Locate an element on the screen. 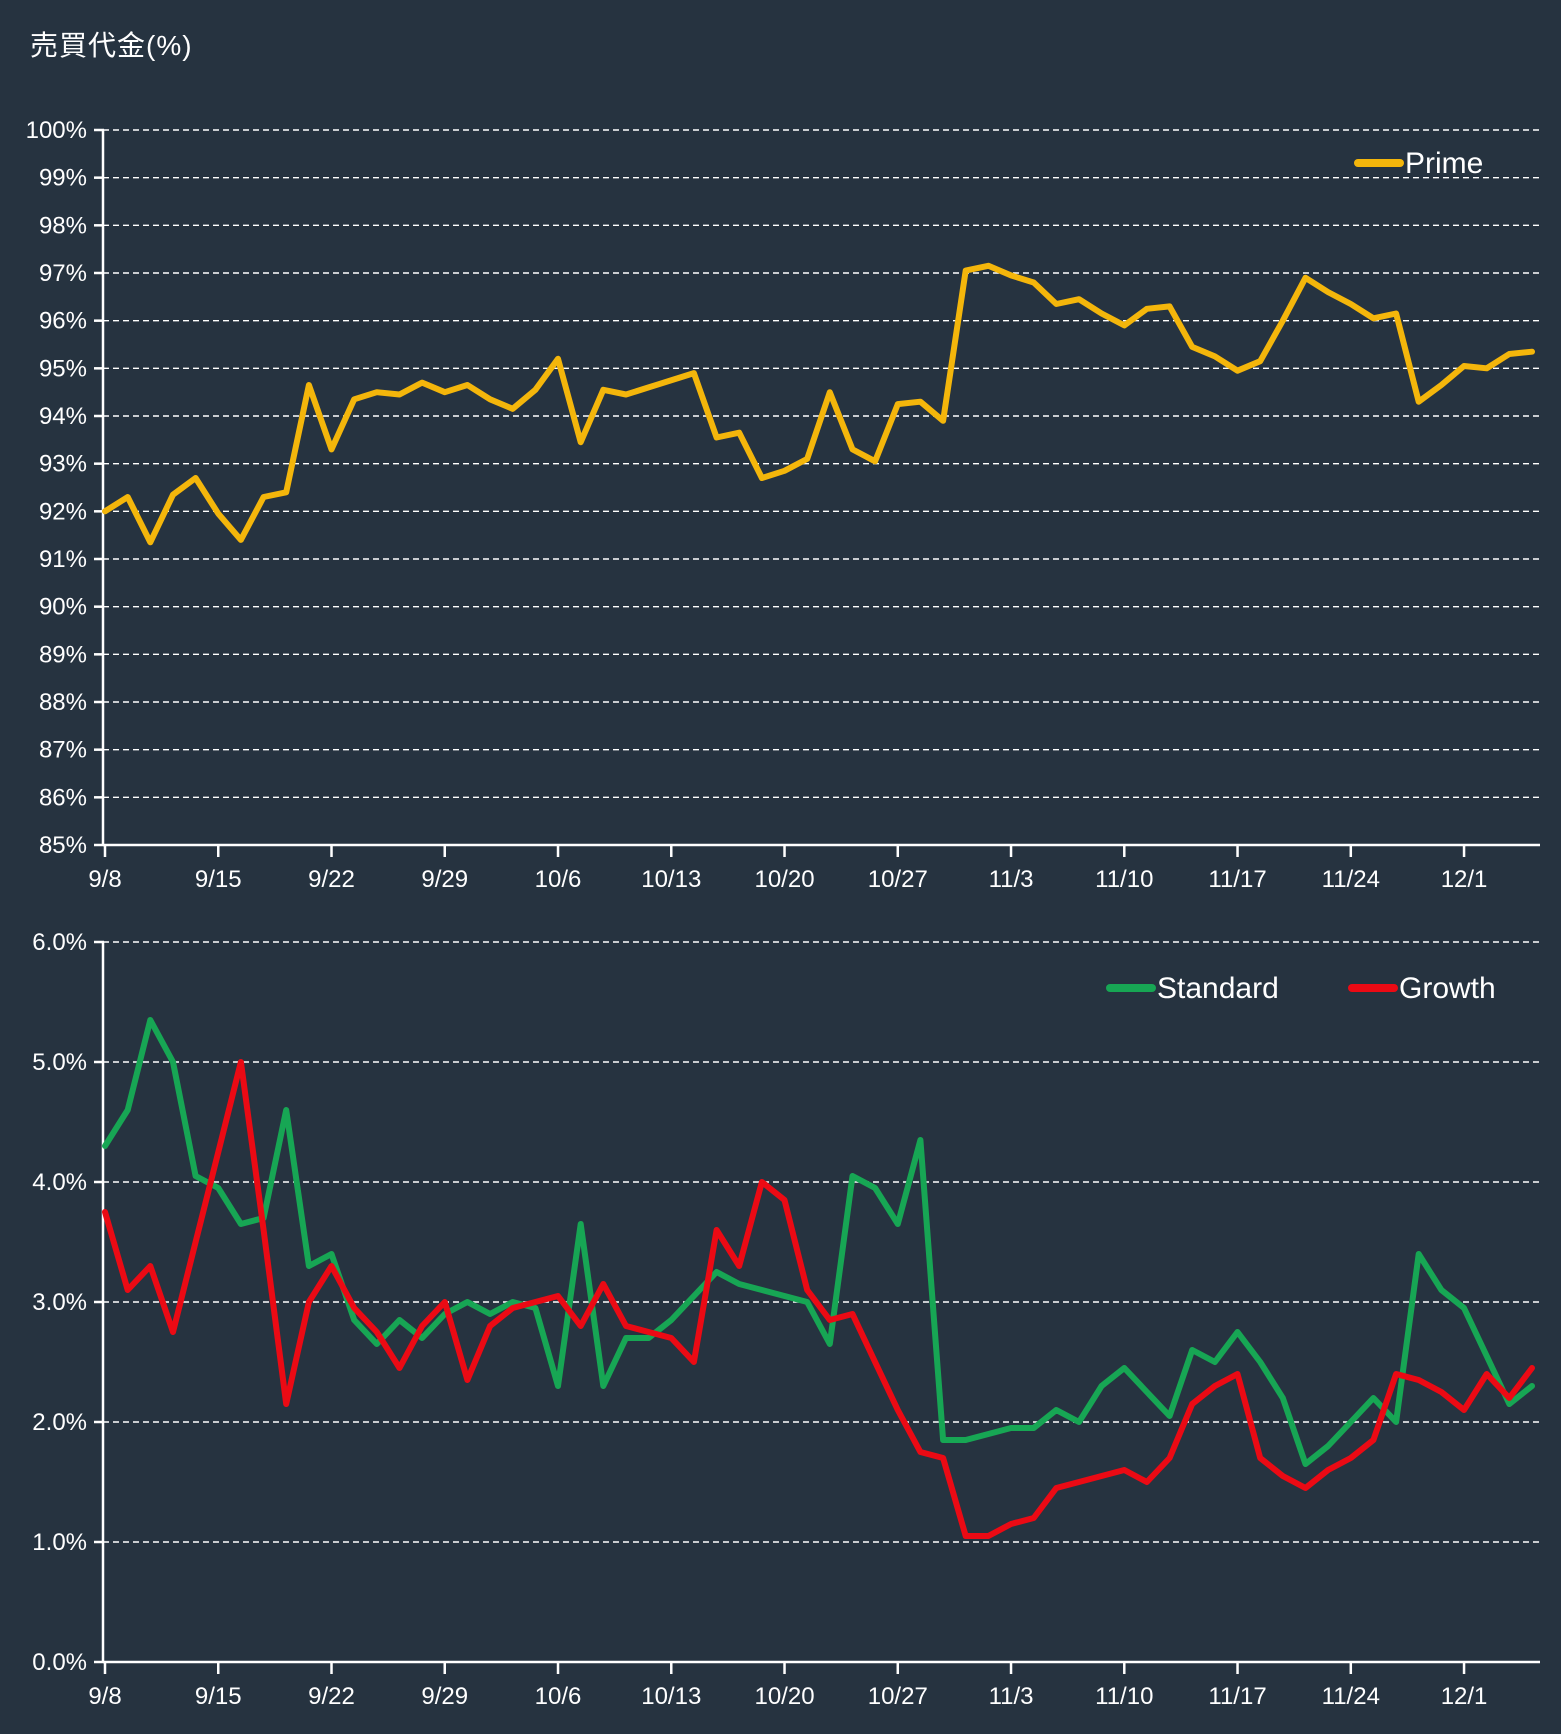 This screenshot has height=1734, width=1561. y-tick-label: 91% is located at coordinates (63, 559).